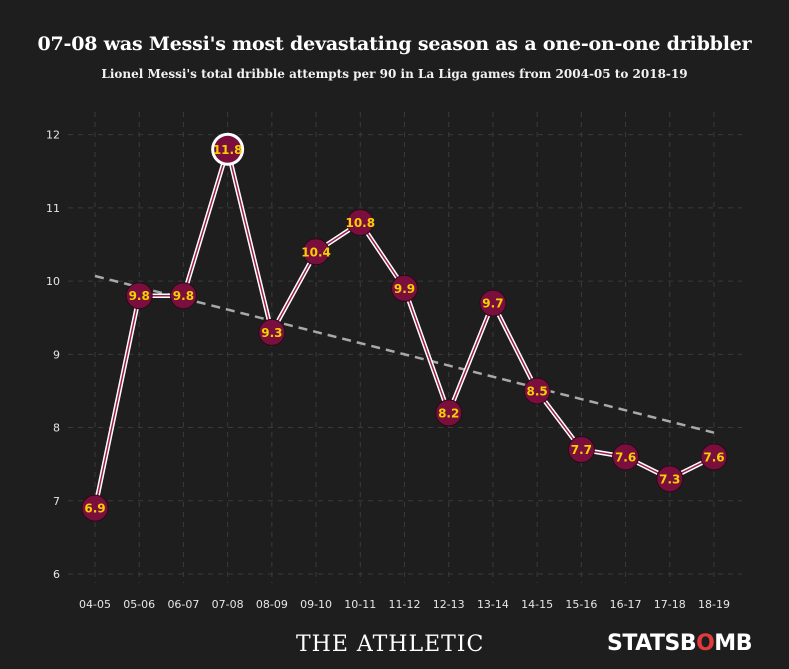 The image size is (789, 669). I want to click on data-label: 8.5, so click(537, 391).